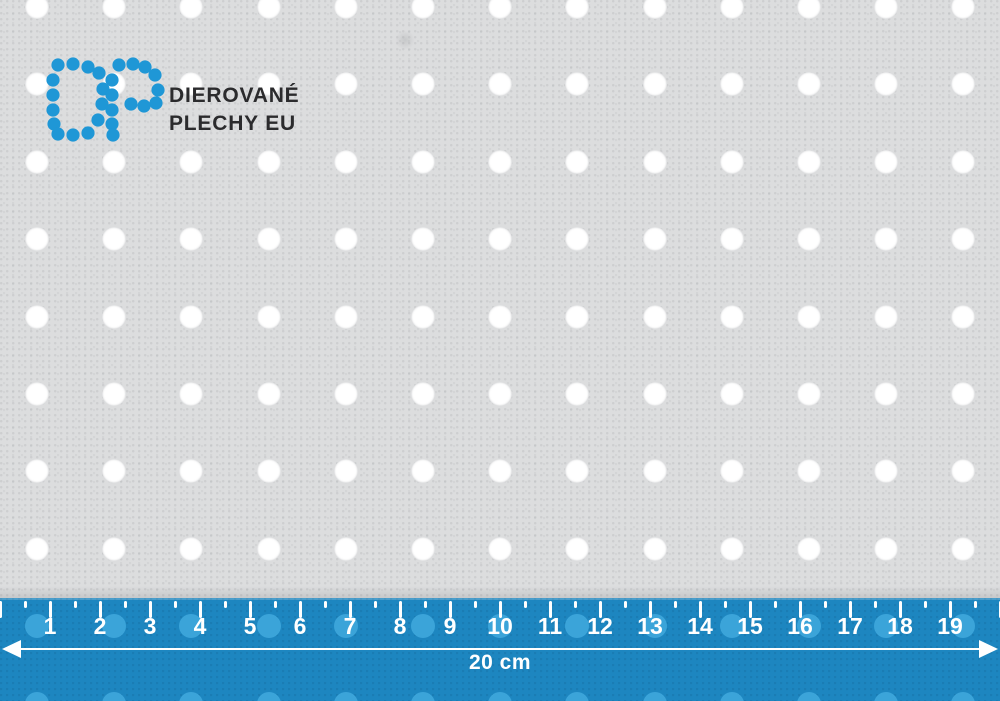 The image size is (1000, 701). Describe the element at coordinates (988, 649) in the screenshot. I see `arrow-right-icon` at that location.